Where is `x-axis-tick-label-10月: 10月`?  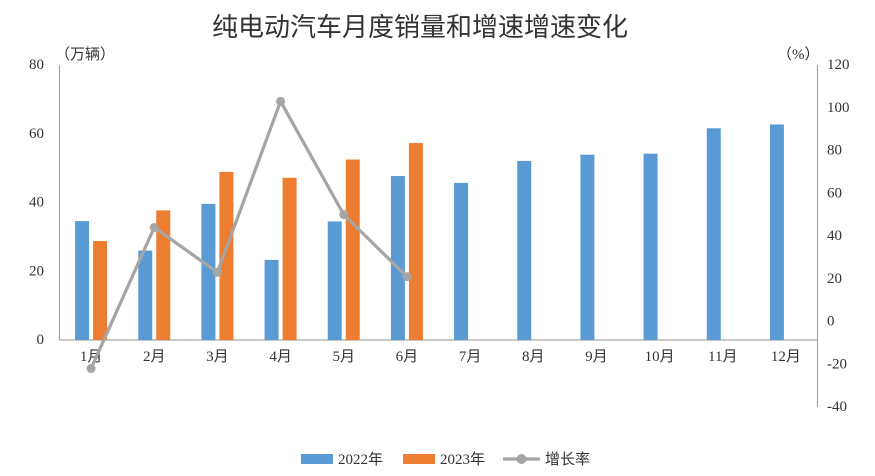 x-axis-tick-label-10月: 10月 is located at coordinates (660, 357).